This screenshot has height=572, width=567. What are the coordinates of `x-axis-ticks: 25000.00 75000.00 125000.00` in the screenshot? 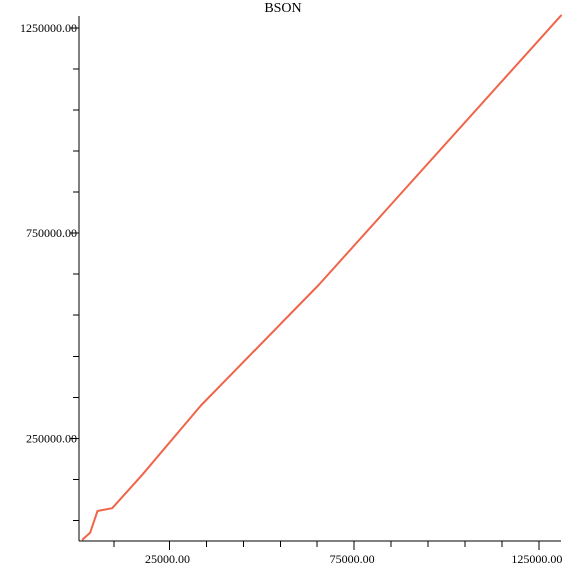 It's located at (337, 553).